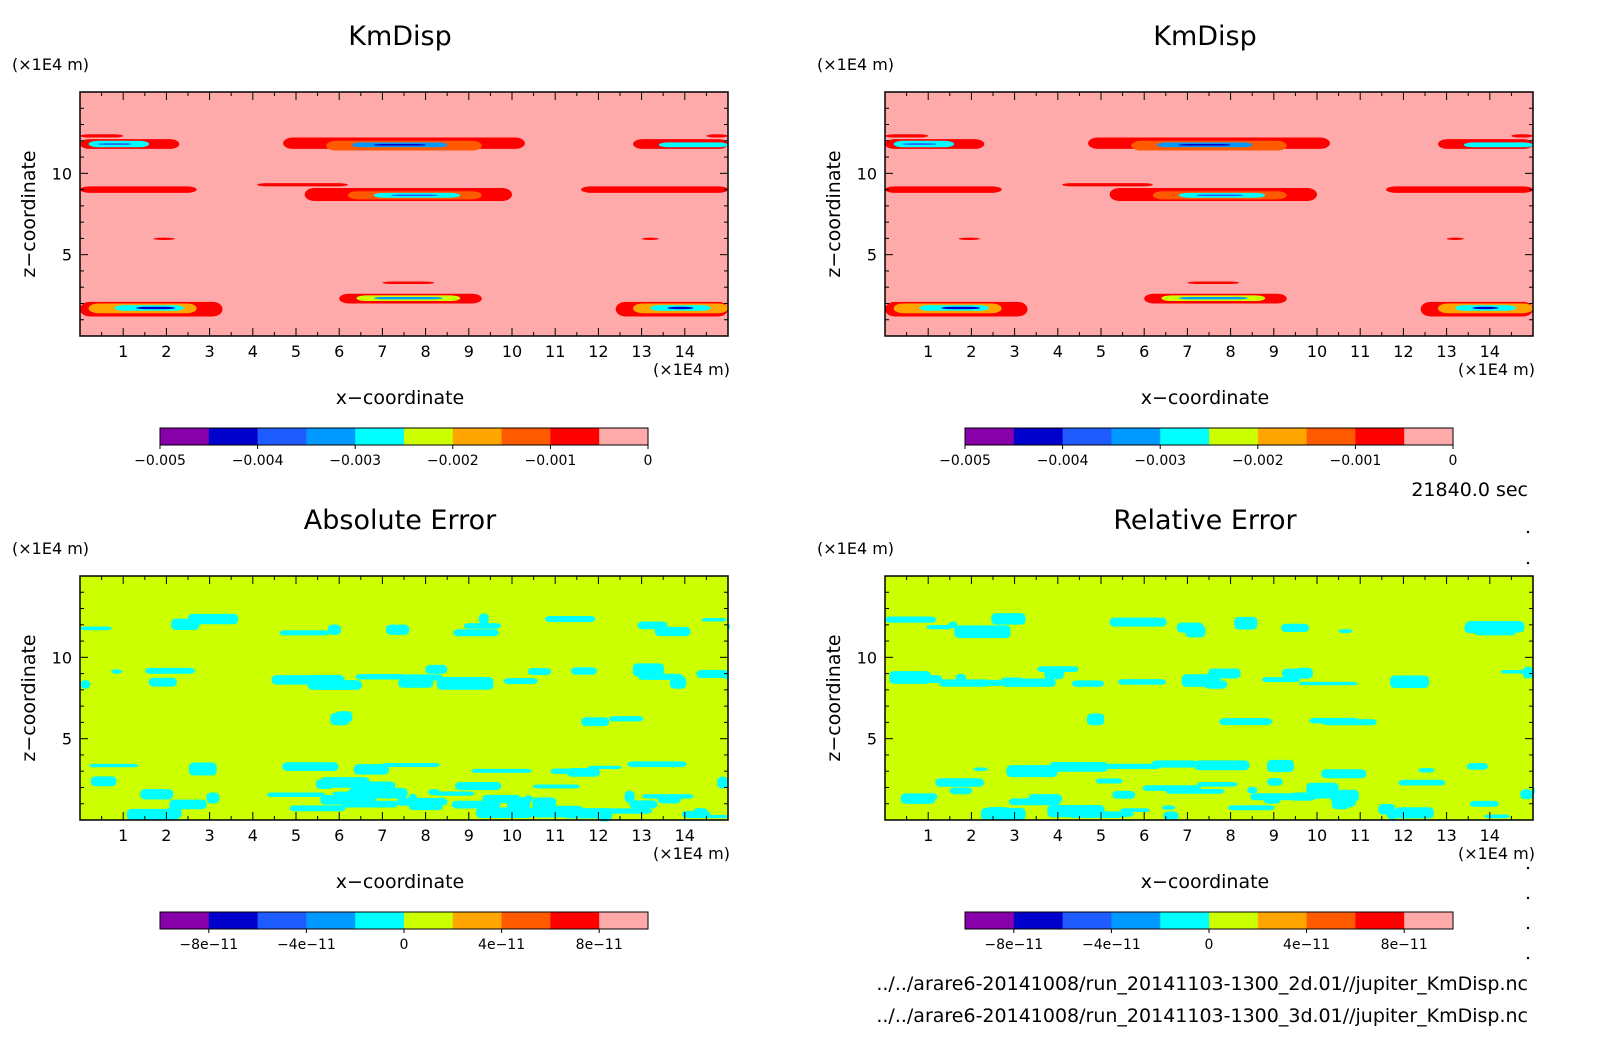 Image resolution: width=1604 pixels, height=1054 pixels. I want to click on x-tick-label: 6, so click(1144, 835).